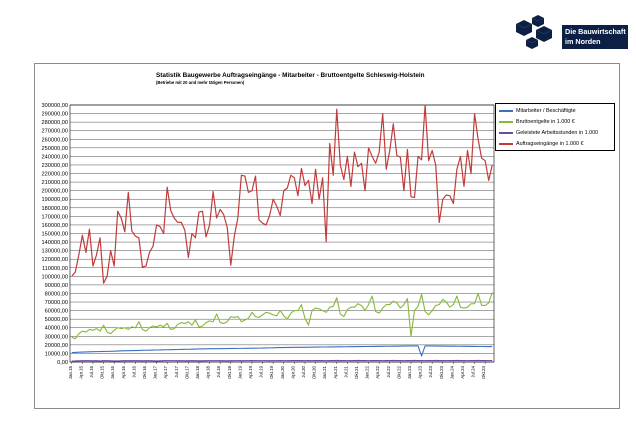  What do you see at coordinates (91, 371) in the screenshot?
I see `x-tick-label: Jul.15` at bounding box center [91, 371].